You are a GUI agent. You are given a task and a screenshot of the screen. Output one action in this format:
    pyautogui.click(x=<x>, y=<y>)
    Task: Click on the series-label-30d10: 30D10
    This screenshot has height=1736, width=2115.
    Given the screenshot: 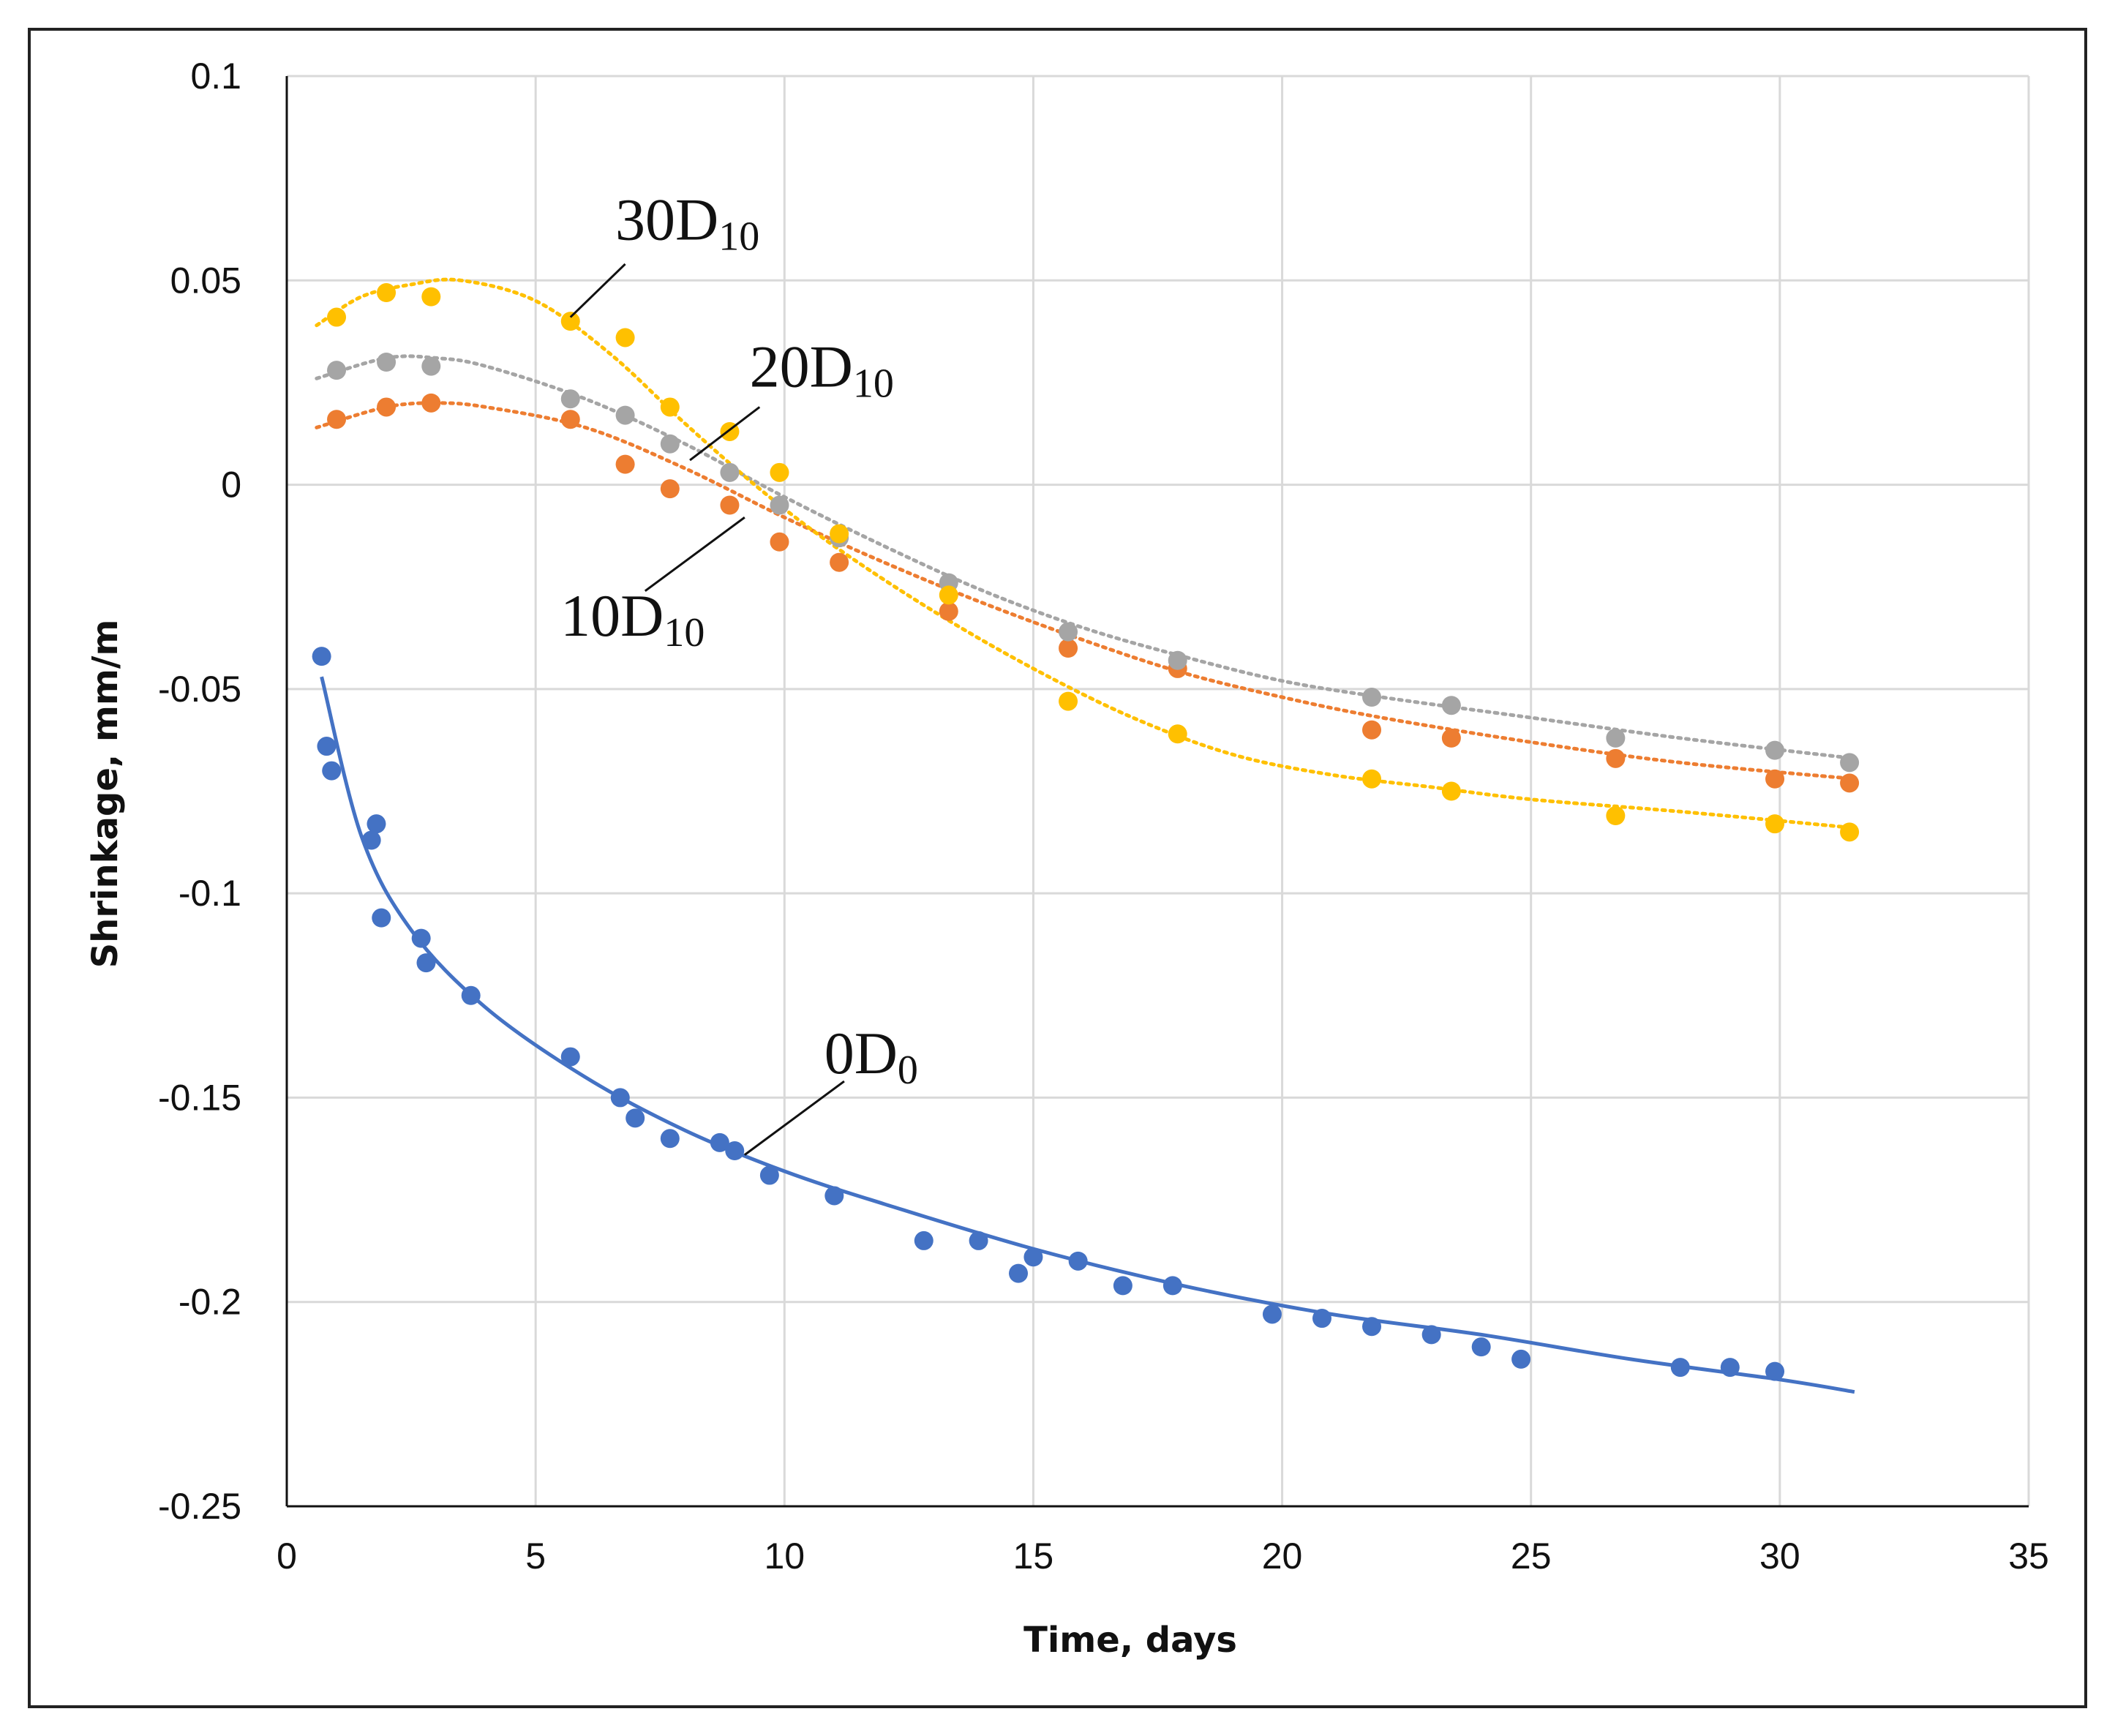 What is the action you would take?
    pyautogui.click(x=687, y=222)
    